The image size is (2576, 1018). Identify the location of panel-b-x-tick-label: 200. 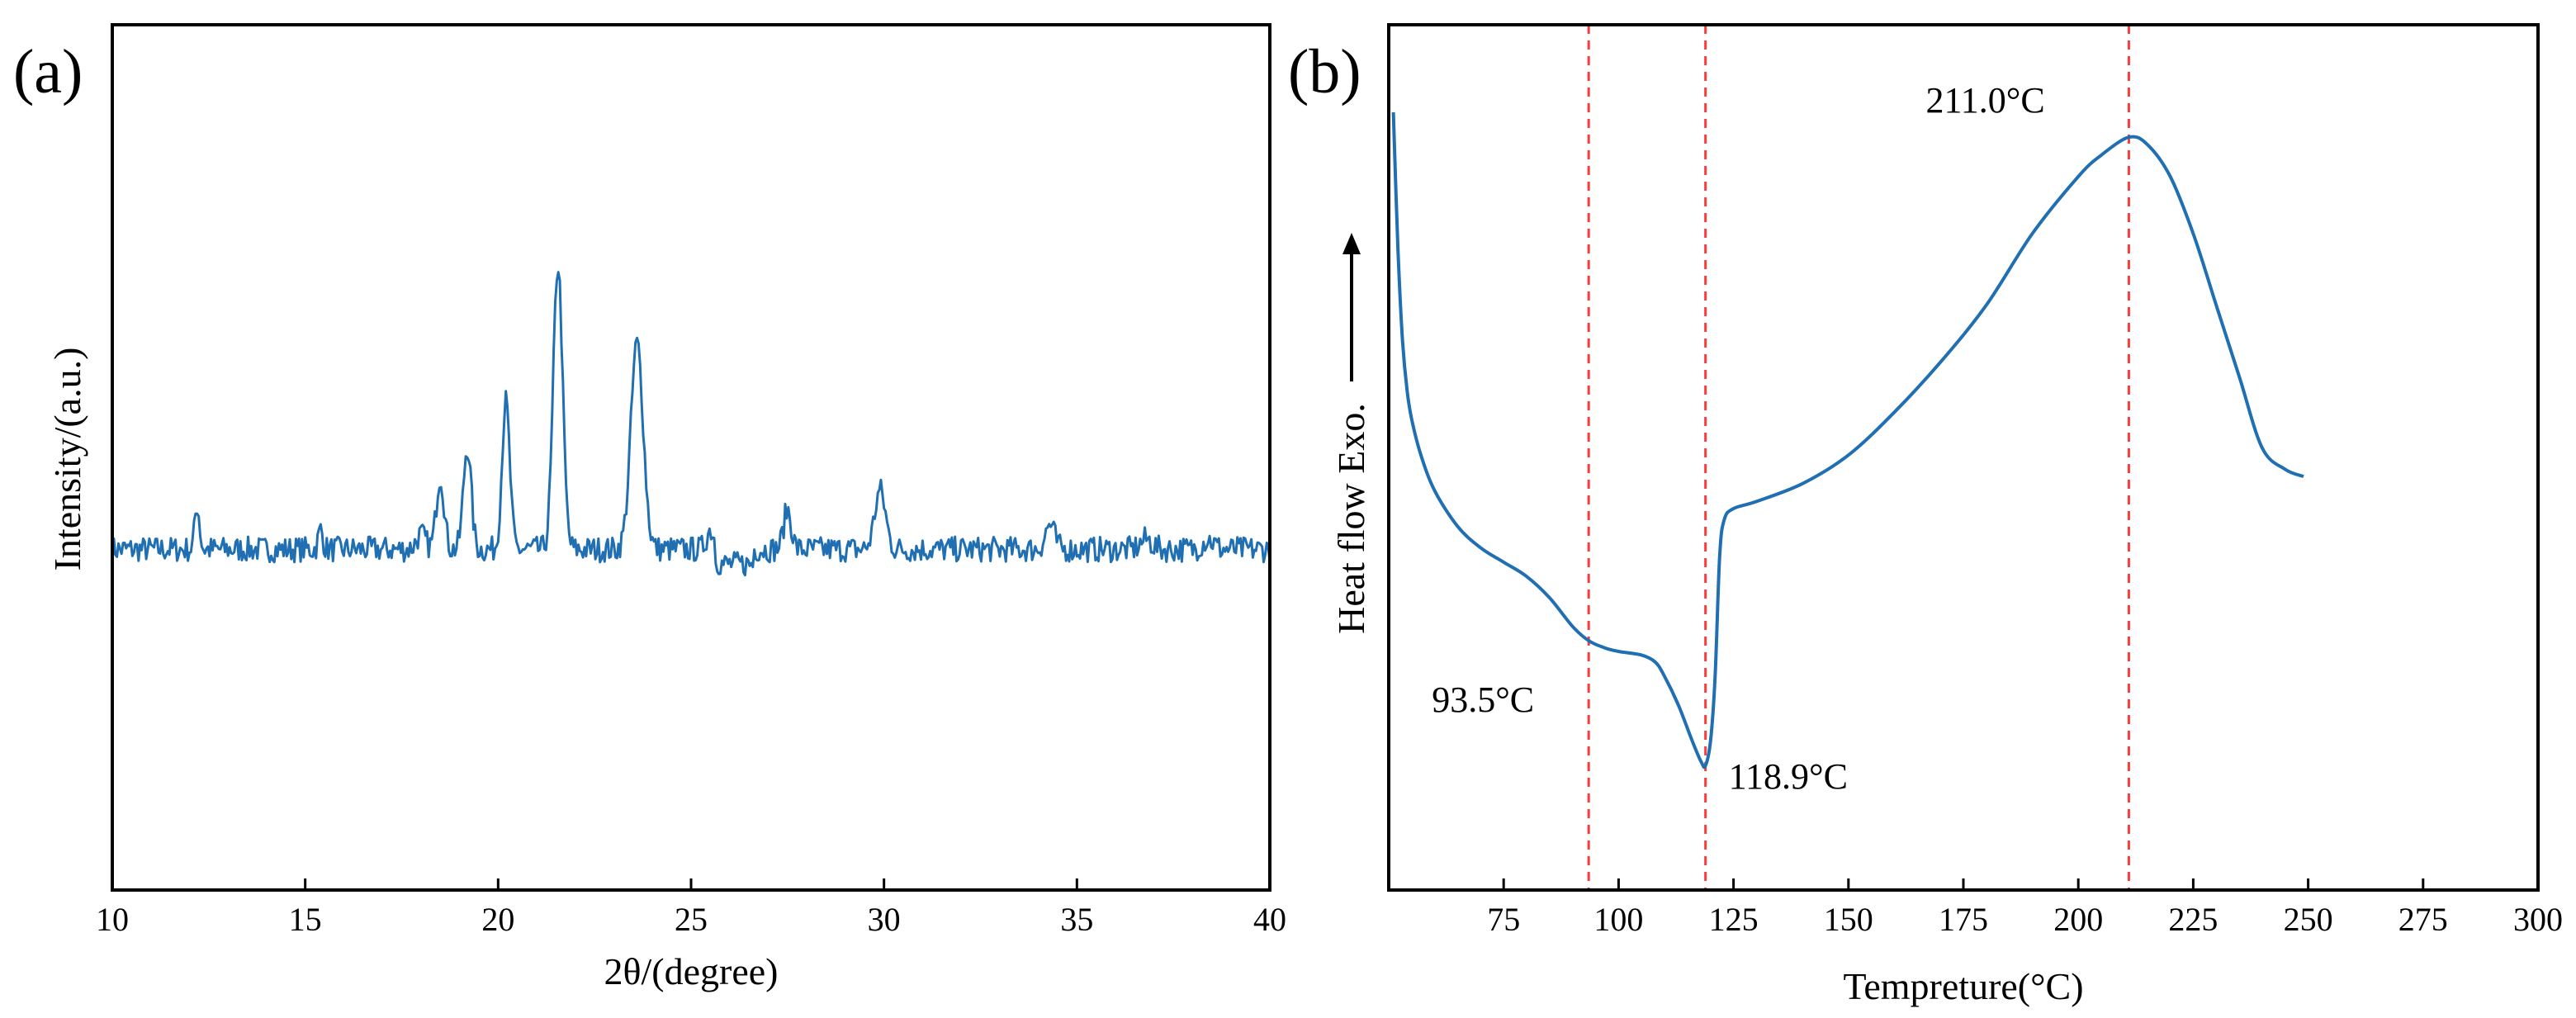
(2078, 919).